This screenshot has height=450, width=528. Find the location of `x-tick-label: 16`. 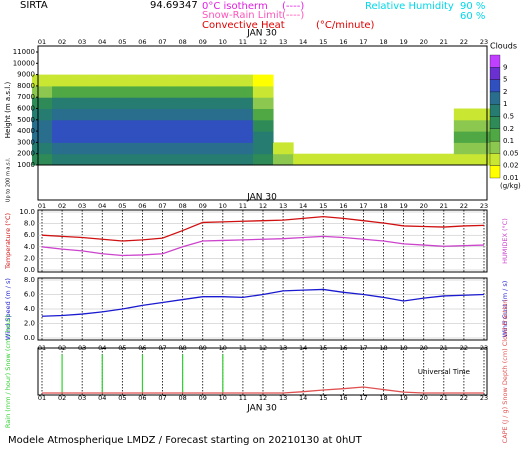

x-tick-label: 16 is located at coordinates (343, 348).